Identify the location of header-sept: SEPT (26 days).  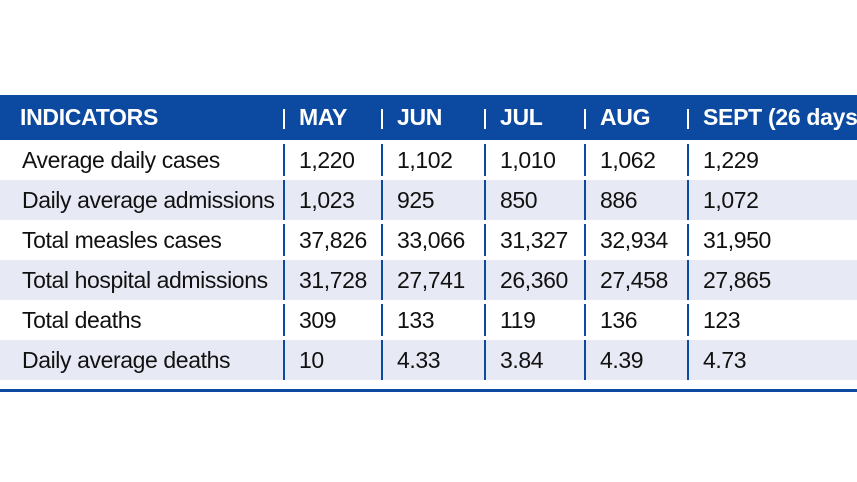
(772, 117).